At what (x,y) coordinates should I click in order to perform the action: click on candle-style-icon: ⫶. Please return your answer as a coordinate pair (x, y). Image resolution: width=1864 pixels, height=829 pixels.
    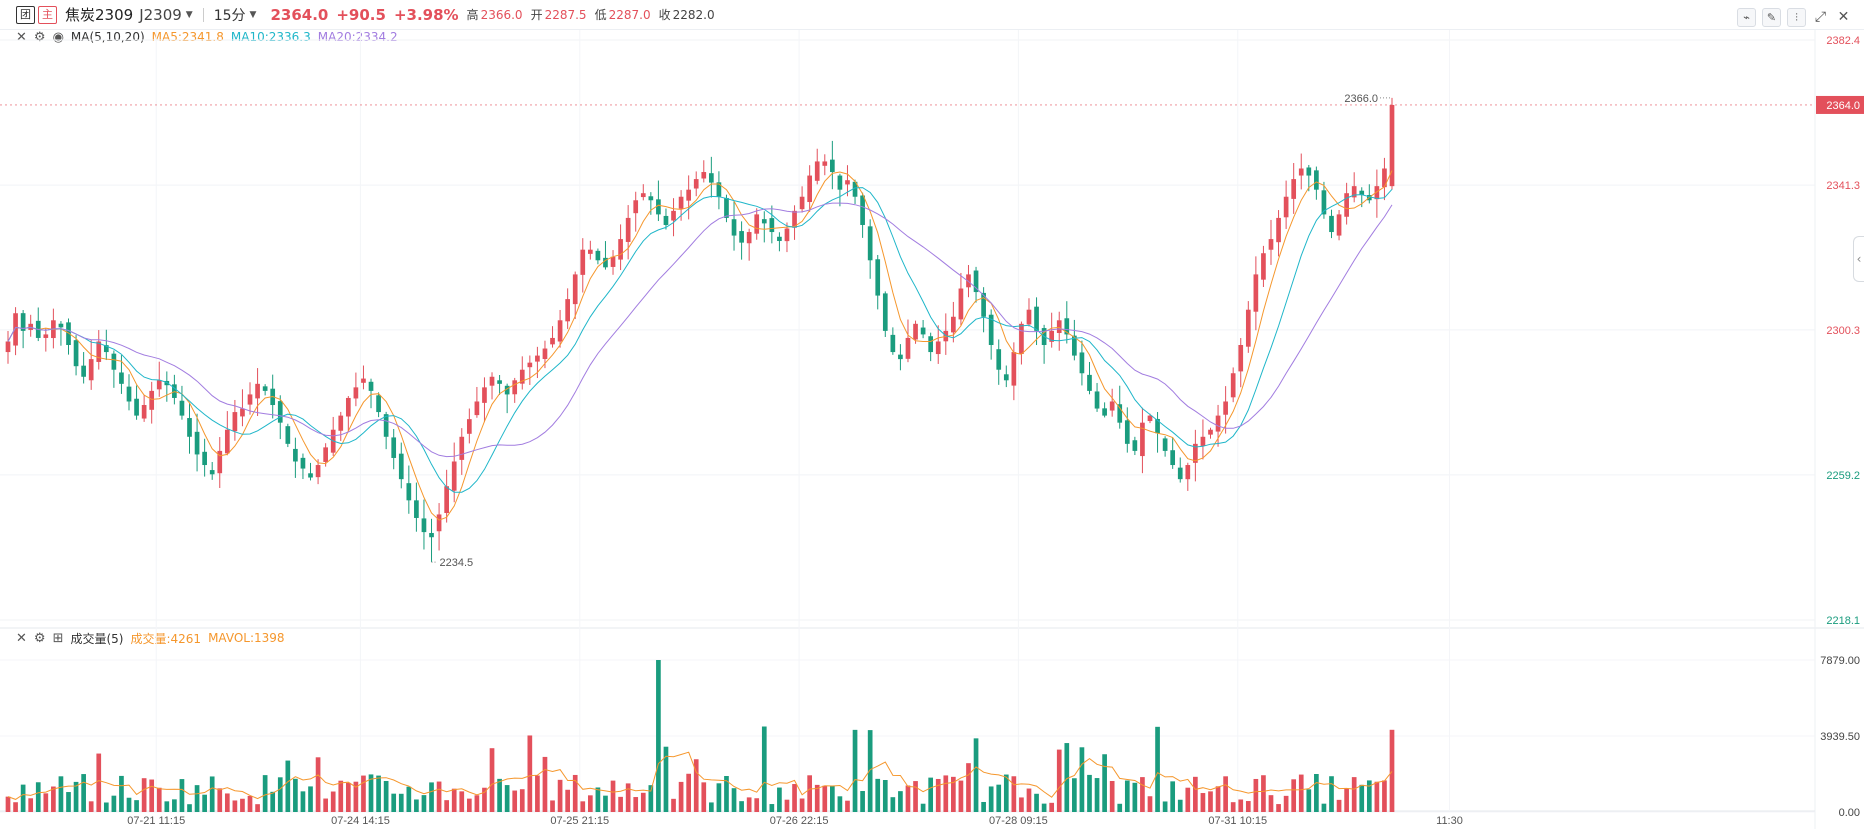
    Looking at the image, I should click on (1796, 17).